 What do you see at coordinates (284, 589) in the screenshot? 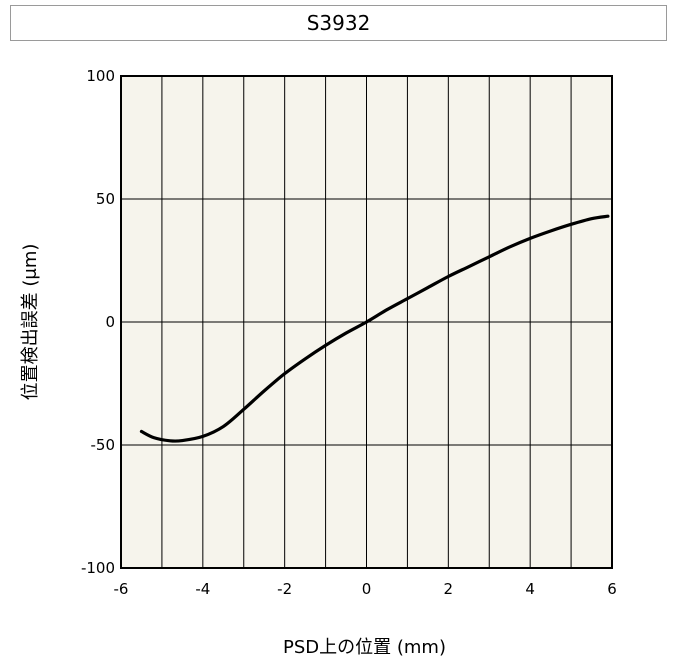
I see `x-tick-label: -2` at bounding box center [284, 589].